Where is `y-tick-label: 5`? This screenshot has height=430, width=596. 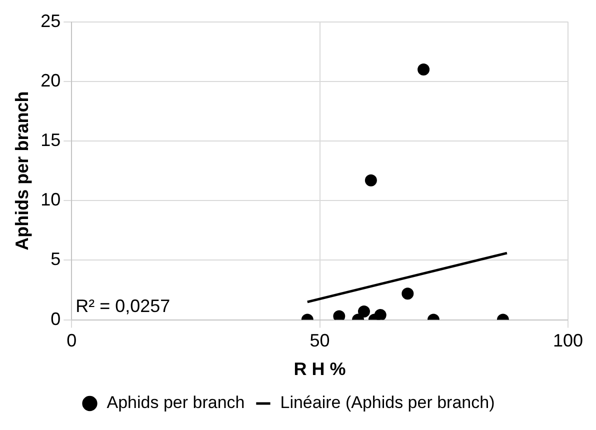
y-tick-label: 5 is located at coordinates (55, 259).